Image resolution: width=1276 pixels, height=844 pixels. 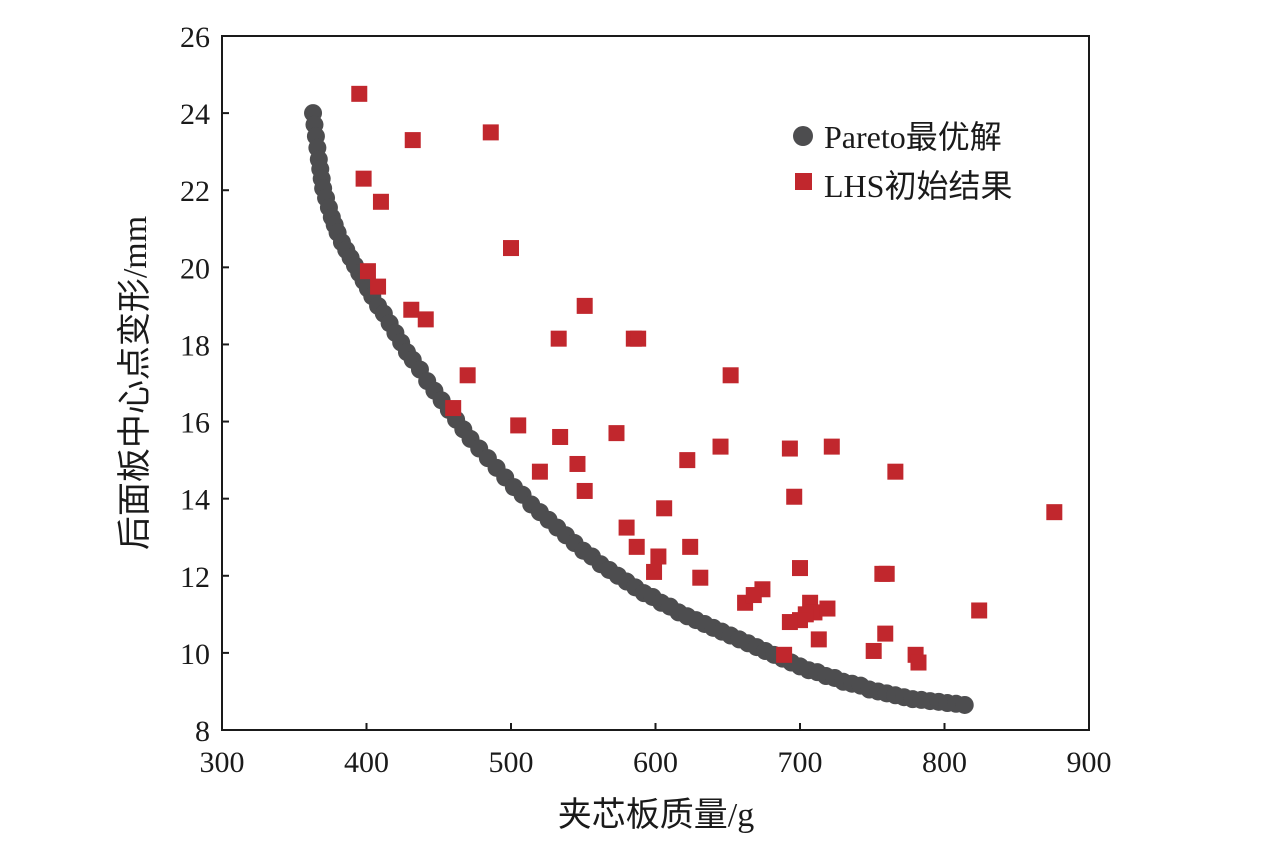 I want to click on pareto-point, so click(x=964, y=704).